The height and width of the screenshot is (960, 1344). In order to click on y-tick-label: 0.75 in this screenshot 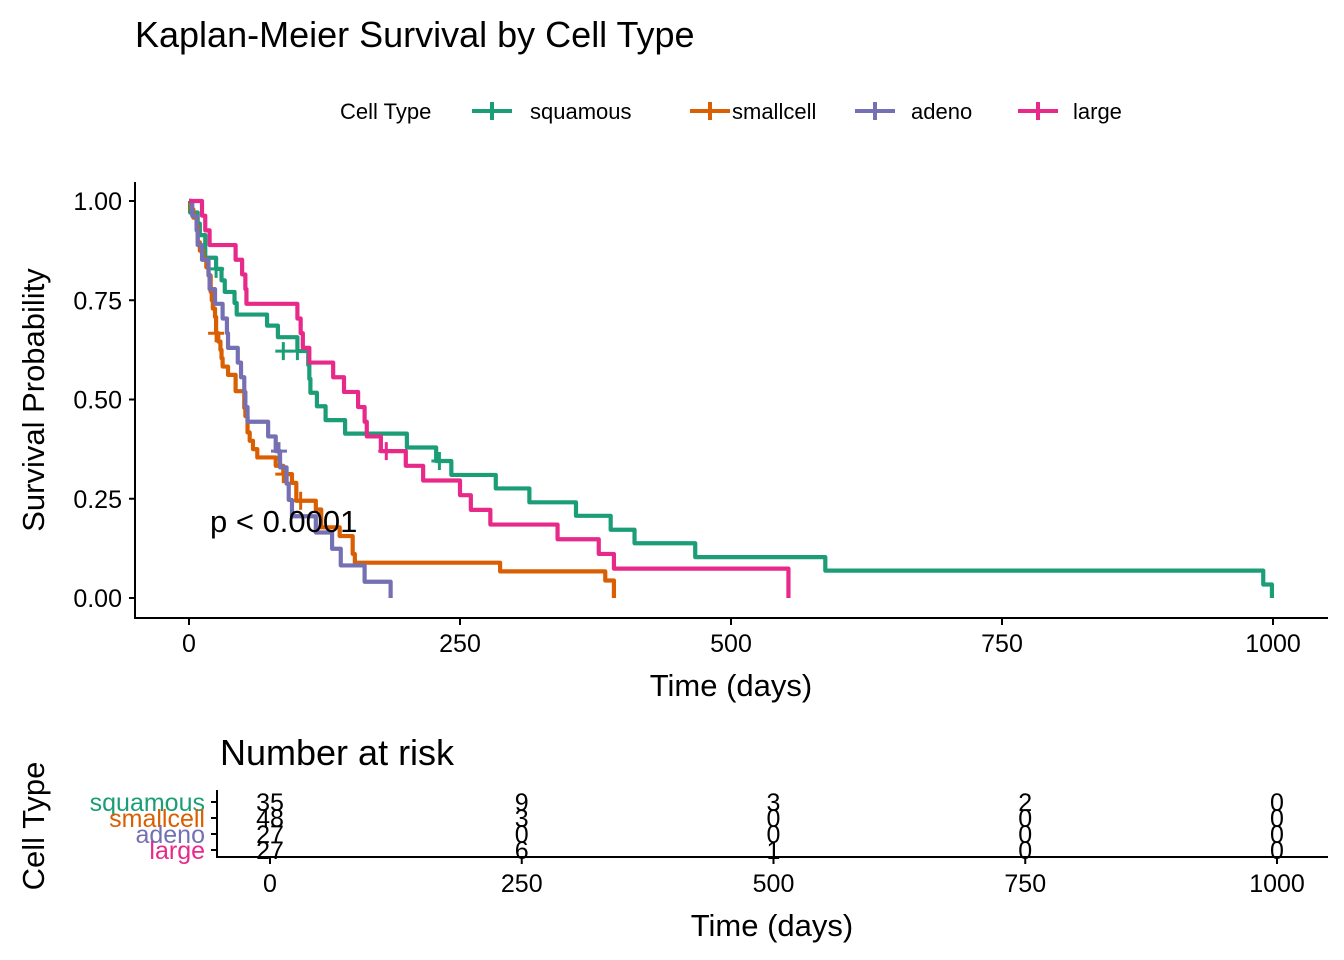, I will do `click(97, 301)`.